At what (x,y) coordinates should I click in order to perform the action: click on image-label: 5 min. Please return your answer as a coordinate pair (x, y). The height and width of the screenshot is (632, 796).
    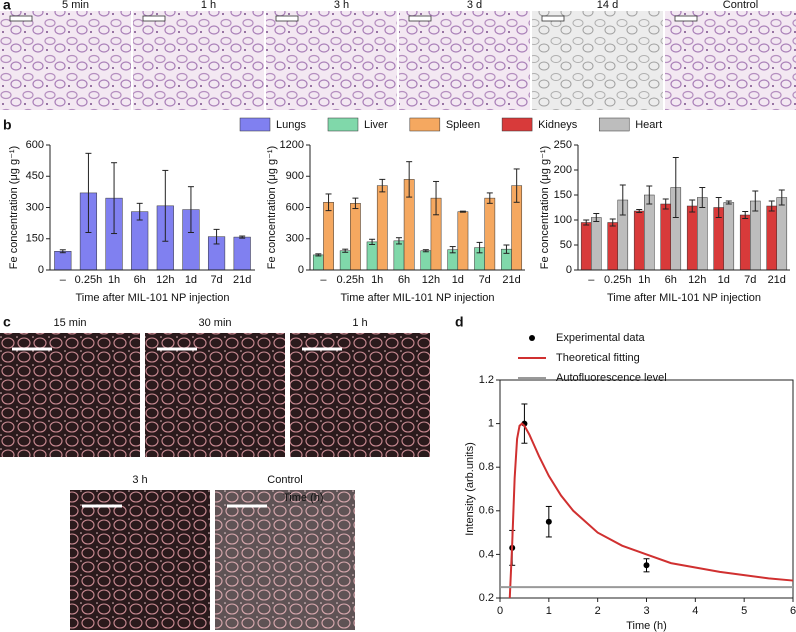
    Looking at the image, I should click on (75, 5).